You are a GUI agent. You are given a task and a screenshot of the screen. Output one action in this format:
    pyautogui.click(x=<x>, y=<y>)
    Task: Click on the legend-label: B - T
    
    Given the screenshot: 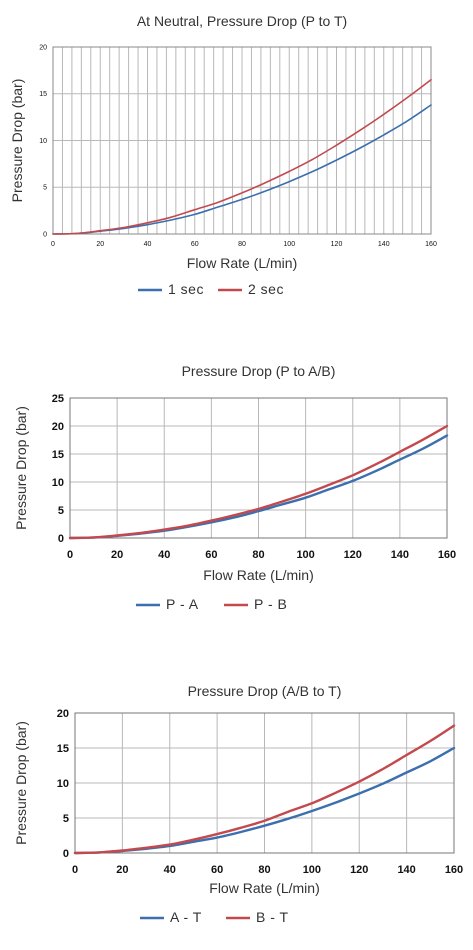 What is the action you would take?
    pyautogui.click(x=272, y=917)
    